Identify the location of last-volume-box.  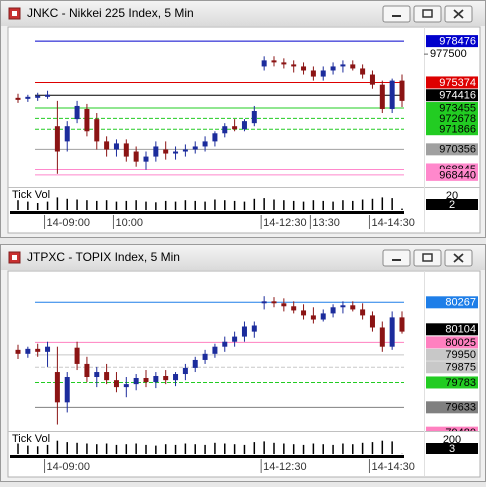
(452, 448).